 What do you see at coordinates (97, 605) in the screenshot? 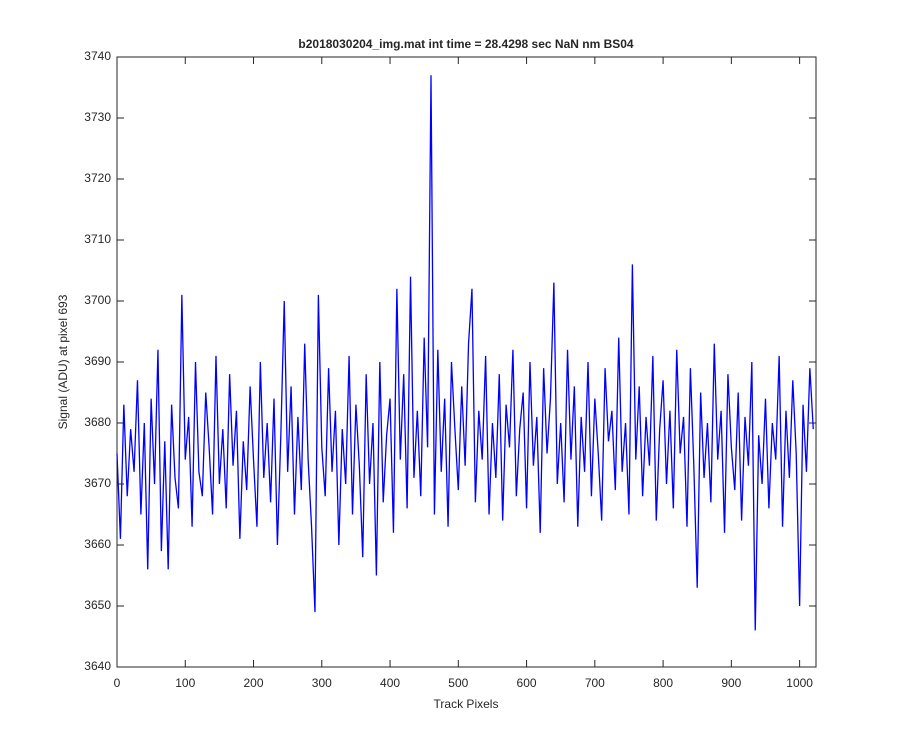
I see `y-tick-label: 3650` at bounding box center [97, 605].